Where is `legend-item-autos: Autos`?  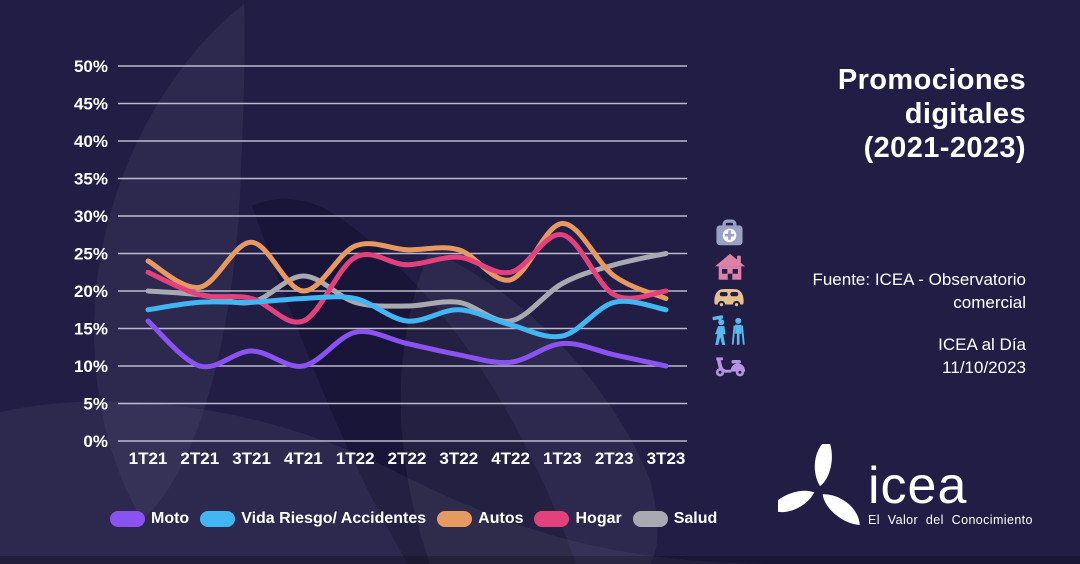
legend-item-autos: Autos is located at coordinates (480, 519).